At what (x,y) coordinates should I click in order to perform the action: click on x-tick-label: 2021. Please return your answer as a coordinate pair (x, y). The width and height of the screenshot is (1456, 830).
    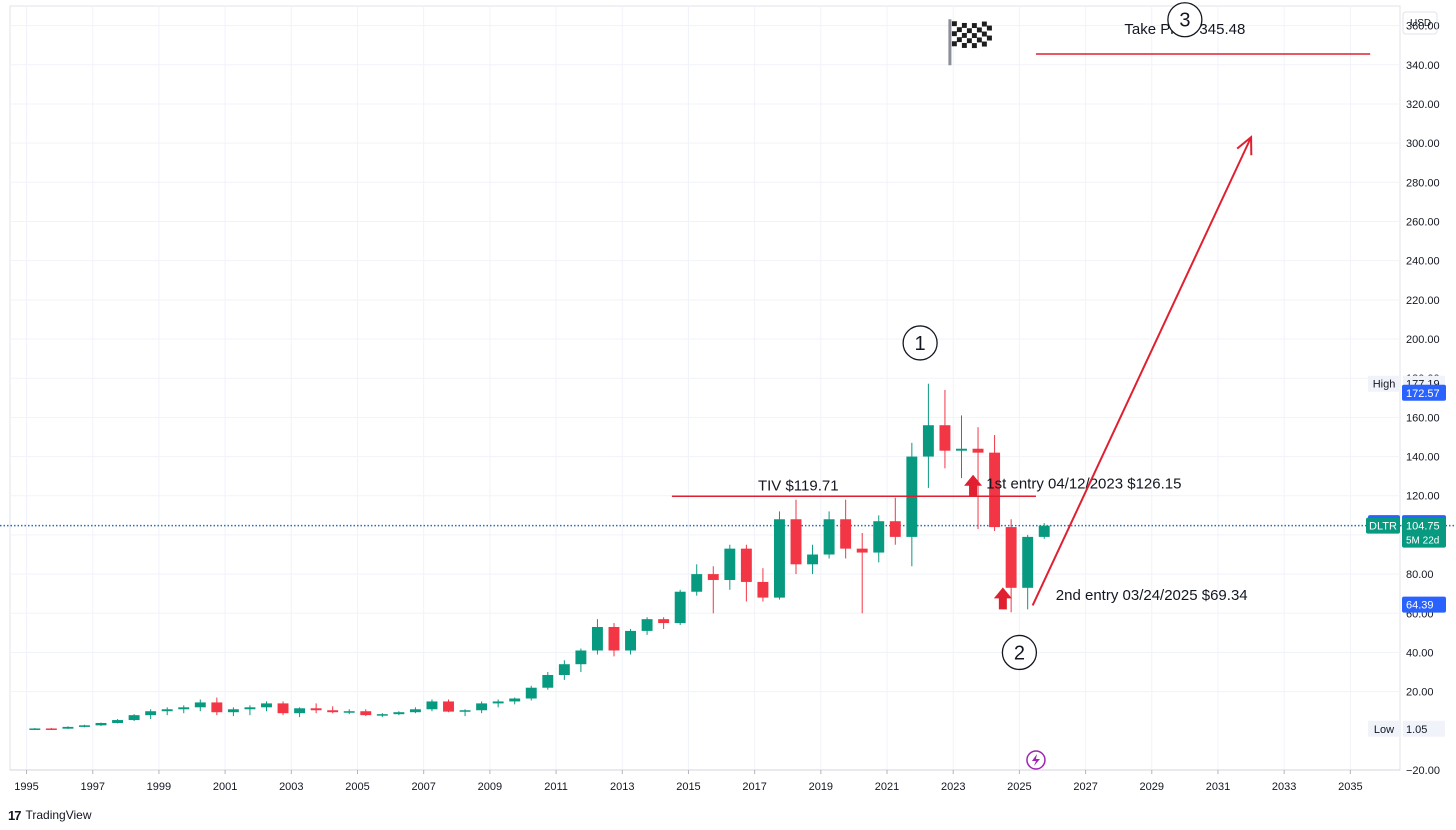
    Looking at the image, I should click on (887, 787).